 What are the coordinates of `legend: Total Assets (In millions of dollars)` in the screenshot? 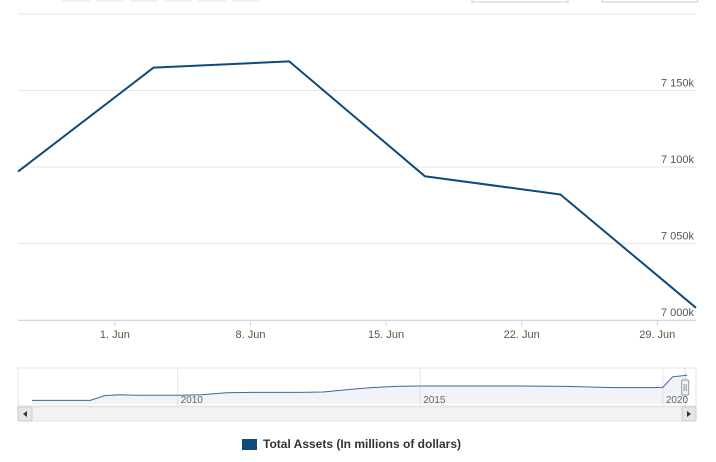 It's located at (351, 444).